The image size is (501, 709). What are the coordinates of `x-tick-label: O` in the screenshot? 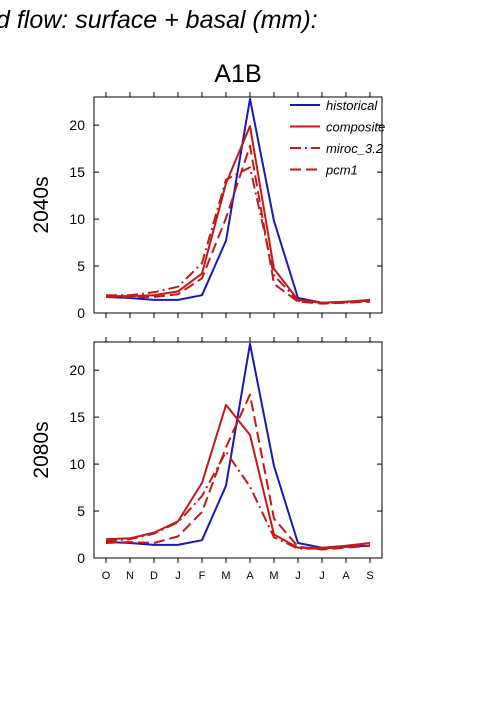 It's located at (106, 576).